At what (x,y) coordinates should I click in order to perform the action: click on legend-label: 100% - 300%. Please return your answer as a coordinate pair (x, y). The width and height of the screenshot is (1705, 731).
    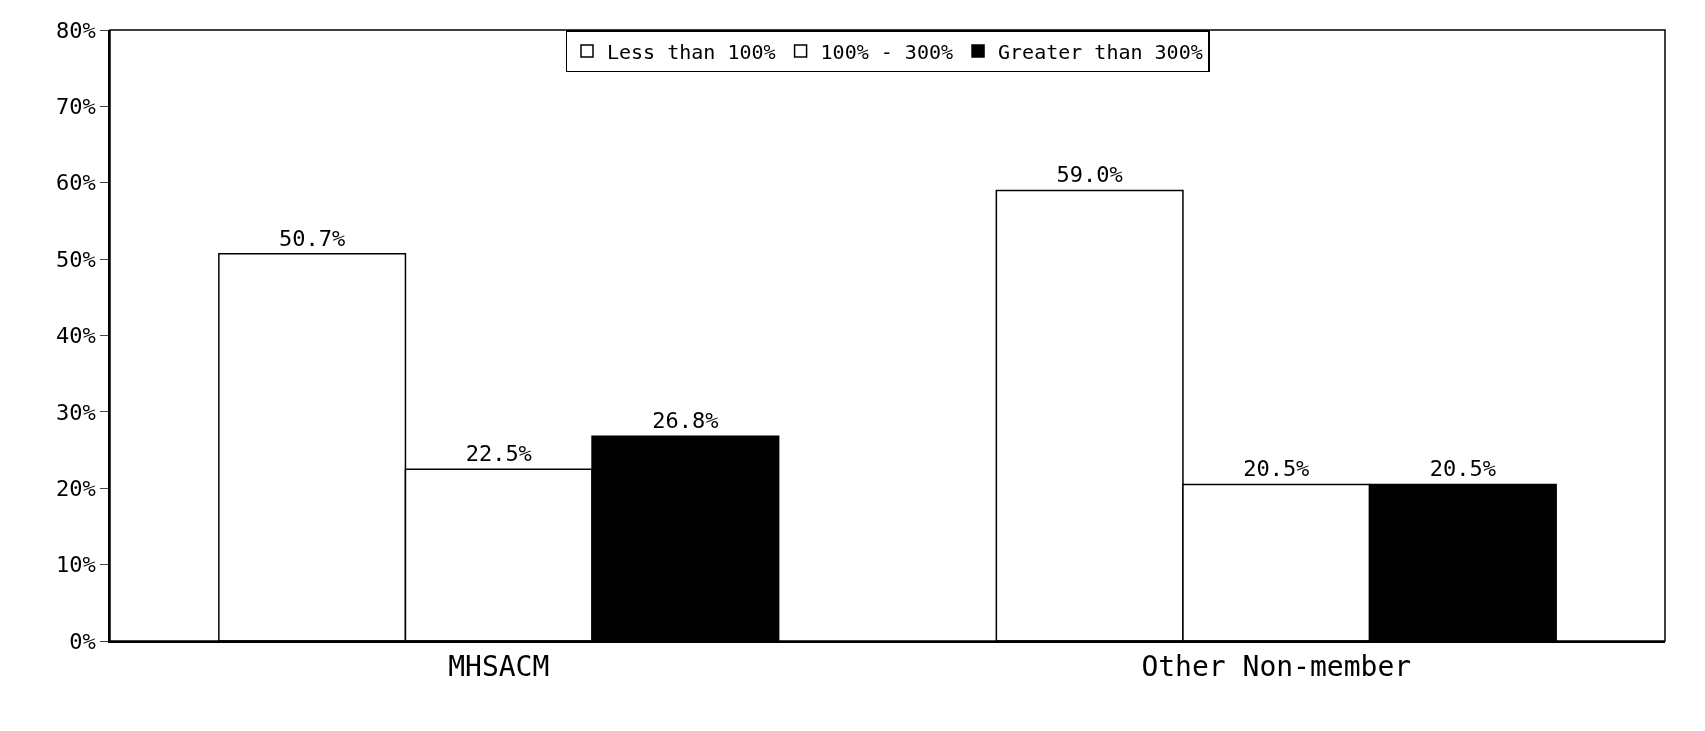
    Looking at the image, I should click on (887, 51).